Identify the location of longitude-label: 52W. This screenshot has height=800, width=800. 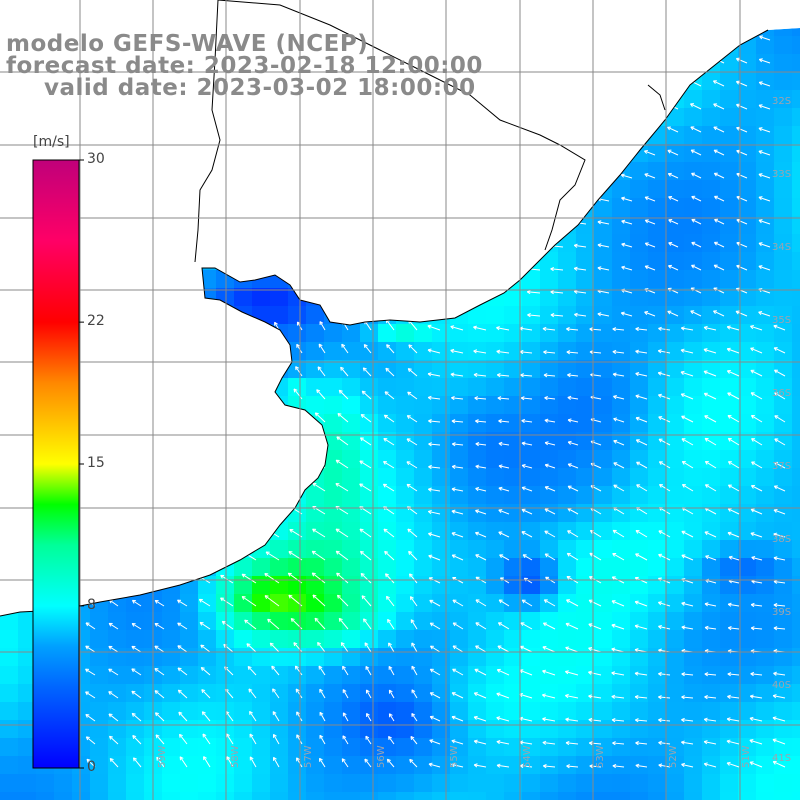
(673, 756).